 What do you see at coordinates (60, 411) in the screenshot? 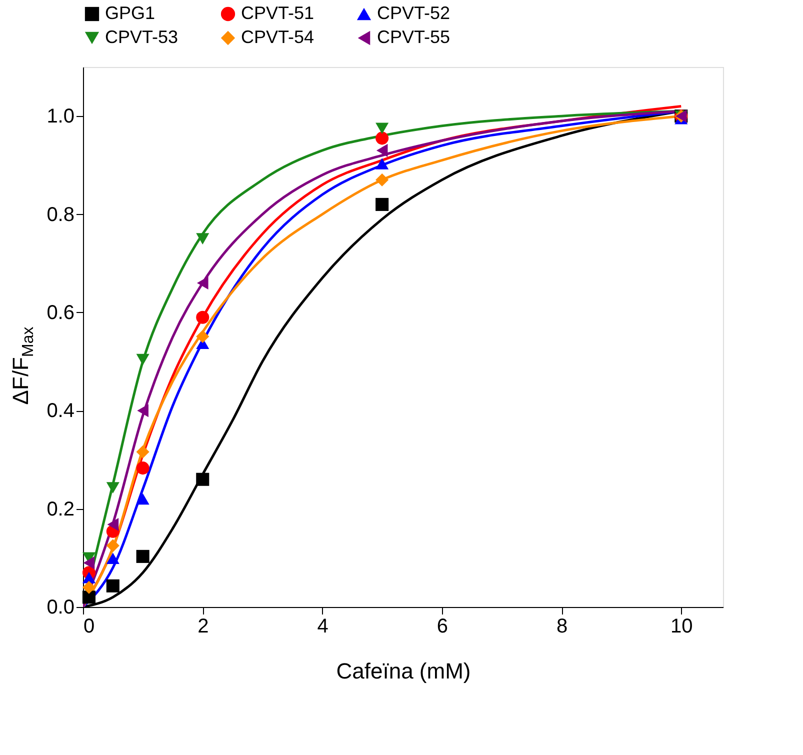
I see `y-tick-label: 0.4` at bounding box center [60, 411].